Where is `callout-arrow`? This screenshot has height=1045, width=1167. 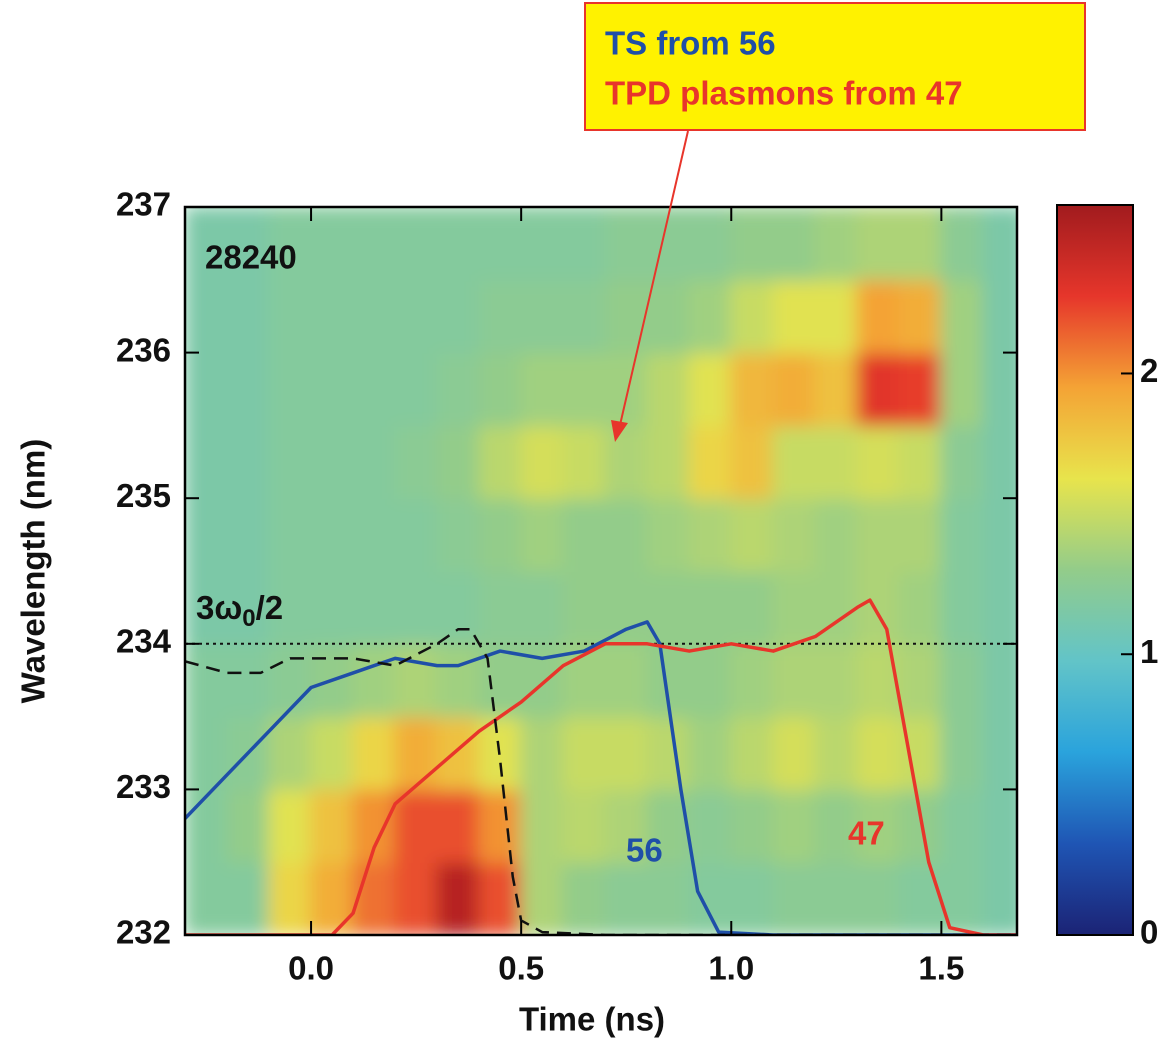 callout-arrow is located at coordinates (654, 278).